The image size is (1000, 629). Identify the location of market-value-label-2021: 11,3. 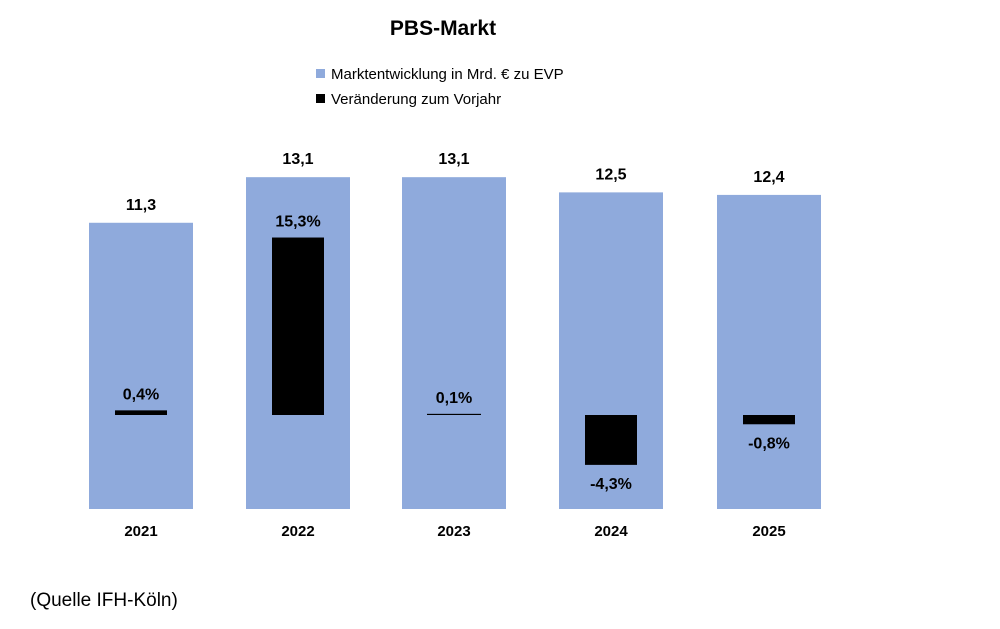
(141, 205).